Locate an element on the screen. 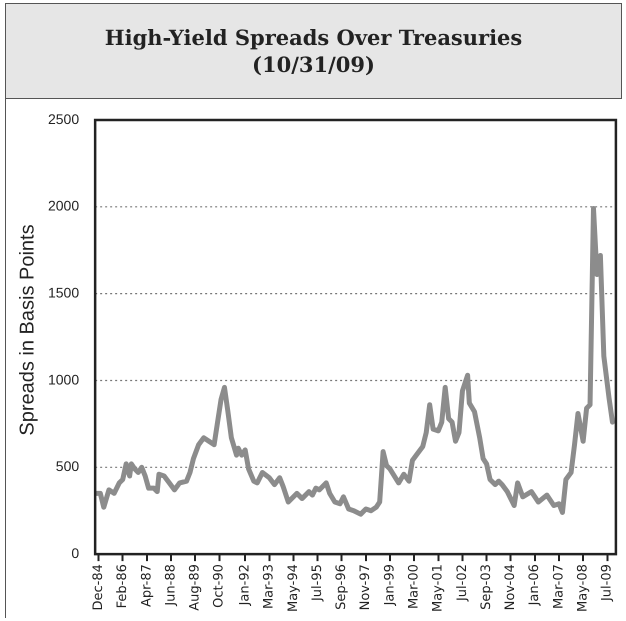 This screenshot has width=626, height=621. x-tick-label: Jan-99 is located at coordinates (390, 585).